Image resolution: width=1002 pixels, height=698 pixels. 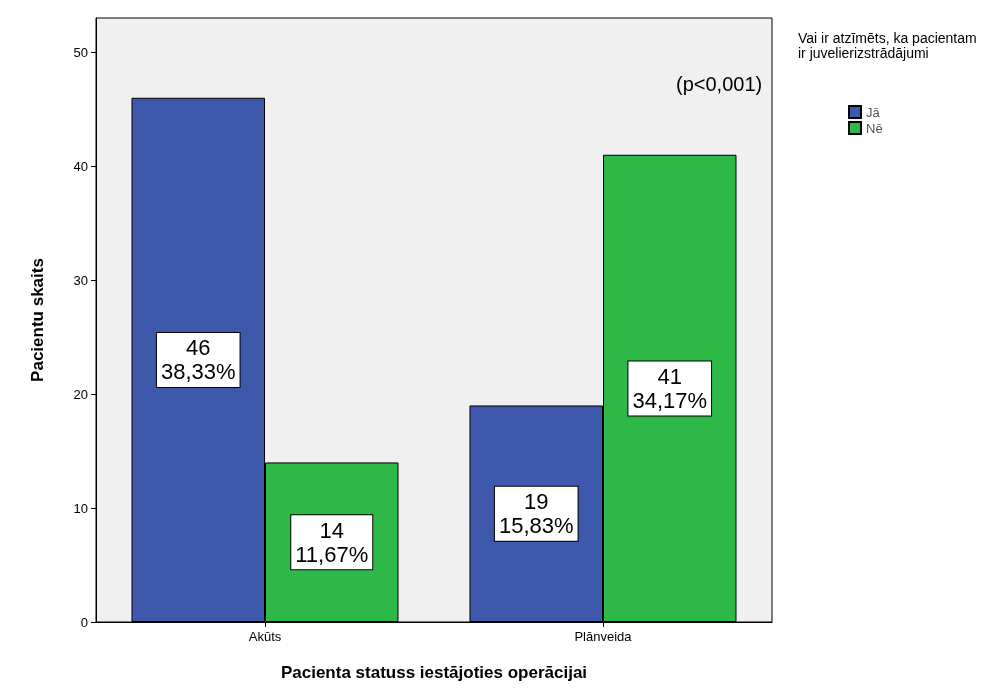 What do you see at coordinates (80, 394) in the screenshot?
I see `y-tick-label: 20` at bounding box center [80, 394].